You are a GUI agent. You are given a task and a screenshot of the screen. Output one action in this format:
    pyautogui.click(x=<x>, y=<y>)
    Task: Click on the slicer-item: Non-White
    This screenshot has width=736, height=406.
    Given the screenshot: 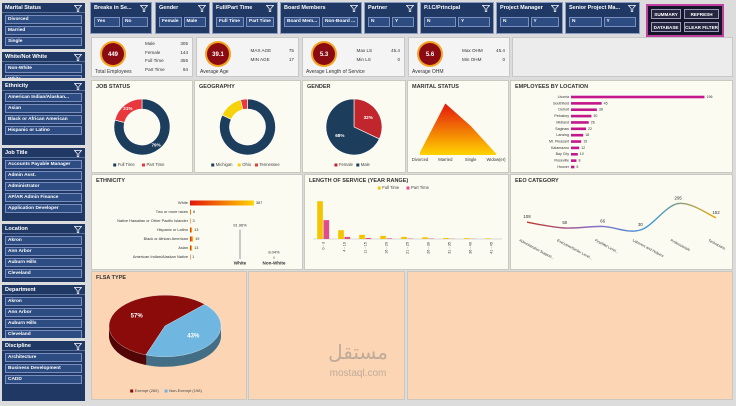 What is the action you would take?
    pyautogui.click(x=43, y=68)
    